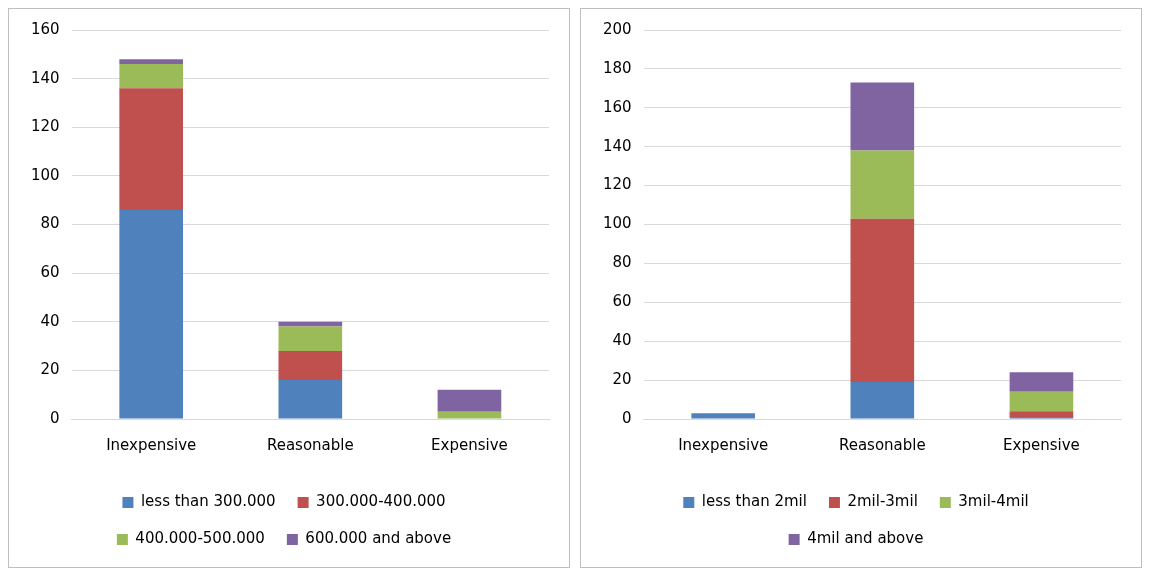 This screenshot has height=581, width=1158. Describe the element at coordinates (882, 501) in the screenshot. I see `legend-label: 2mil-3mil` at that location.